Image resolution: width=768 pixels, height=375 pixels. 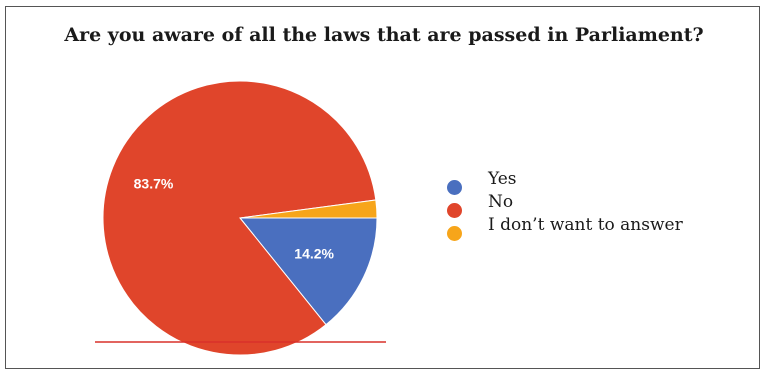 What do you see at coordinates (454, 233) in the screenshot?
I see `legend-swatch-no-answer` at bounding box center [454, 233].